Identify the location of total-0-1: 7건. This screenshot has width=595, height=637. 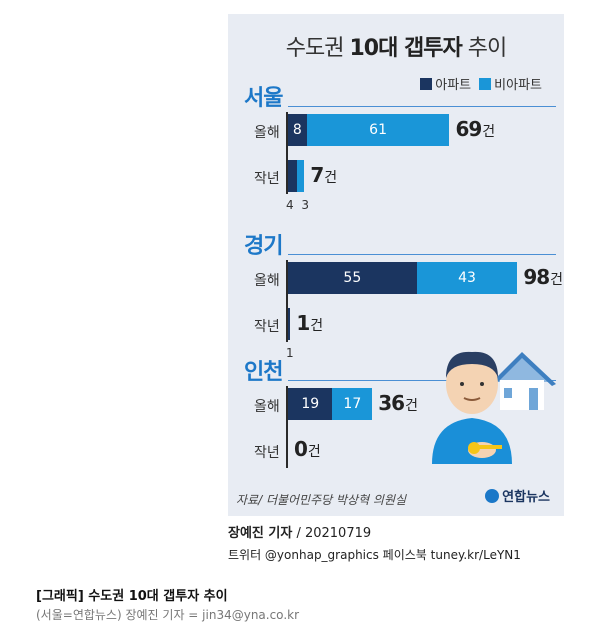
(323, 175).